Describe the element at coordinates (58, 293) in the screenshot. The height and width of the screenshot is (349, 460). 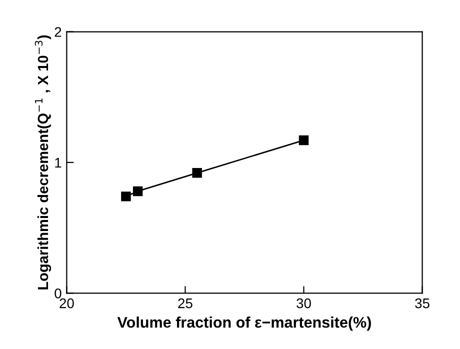
I see `y-tick-label: 0` at that location.